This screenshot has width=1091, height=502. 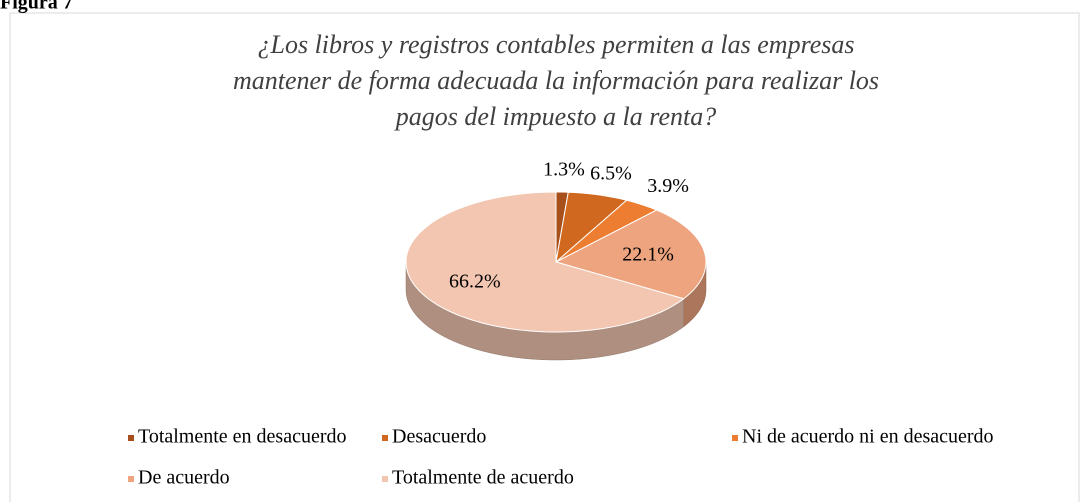 I want to click on chart-title: pagos del impuesto a la renta?, so click(x=555, y=116).